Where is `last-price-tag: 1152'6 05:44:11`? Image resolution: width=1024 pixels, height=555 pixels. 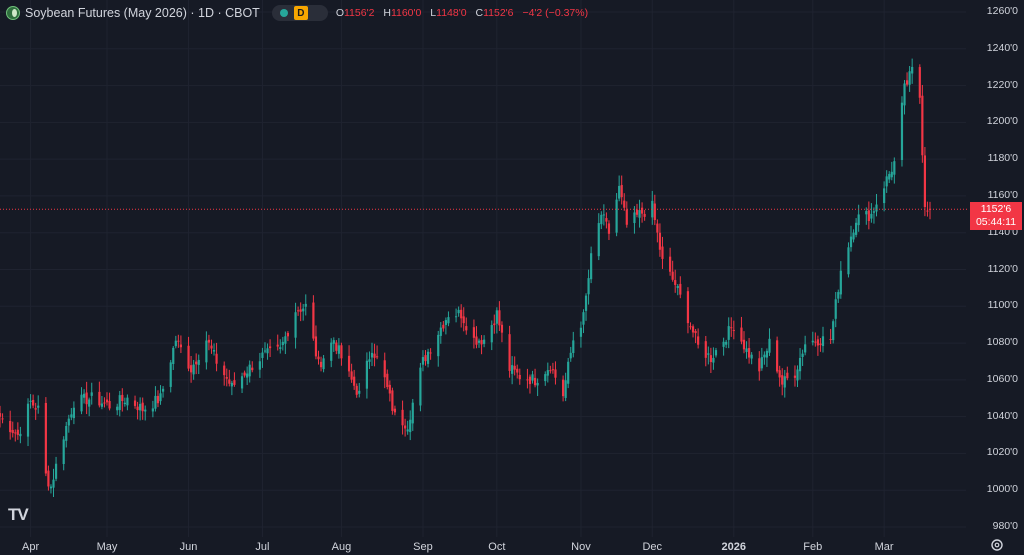
last-price-tag: 1152'6 05:44:11 is located at coordinates (996, 216).